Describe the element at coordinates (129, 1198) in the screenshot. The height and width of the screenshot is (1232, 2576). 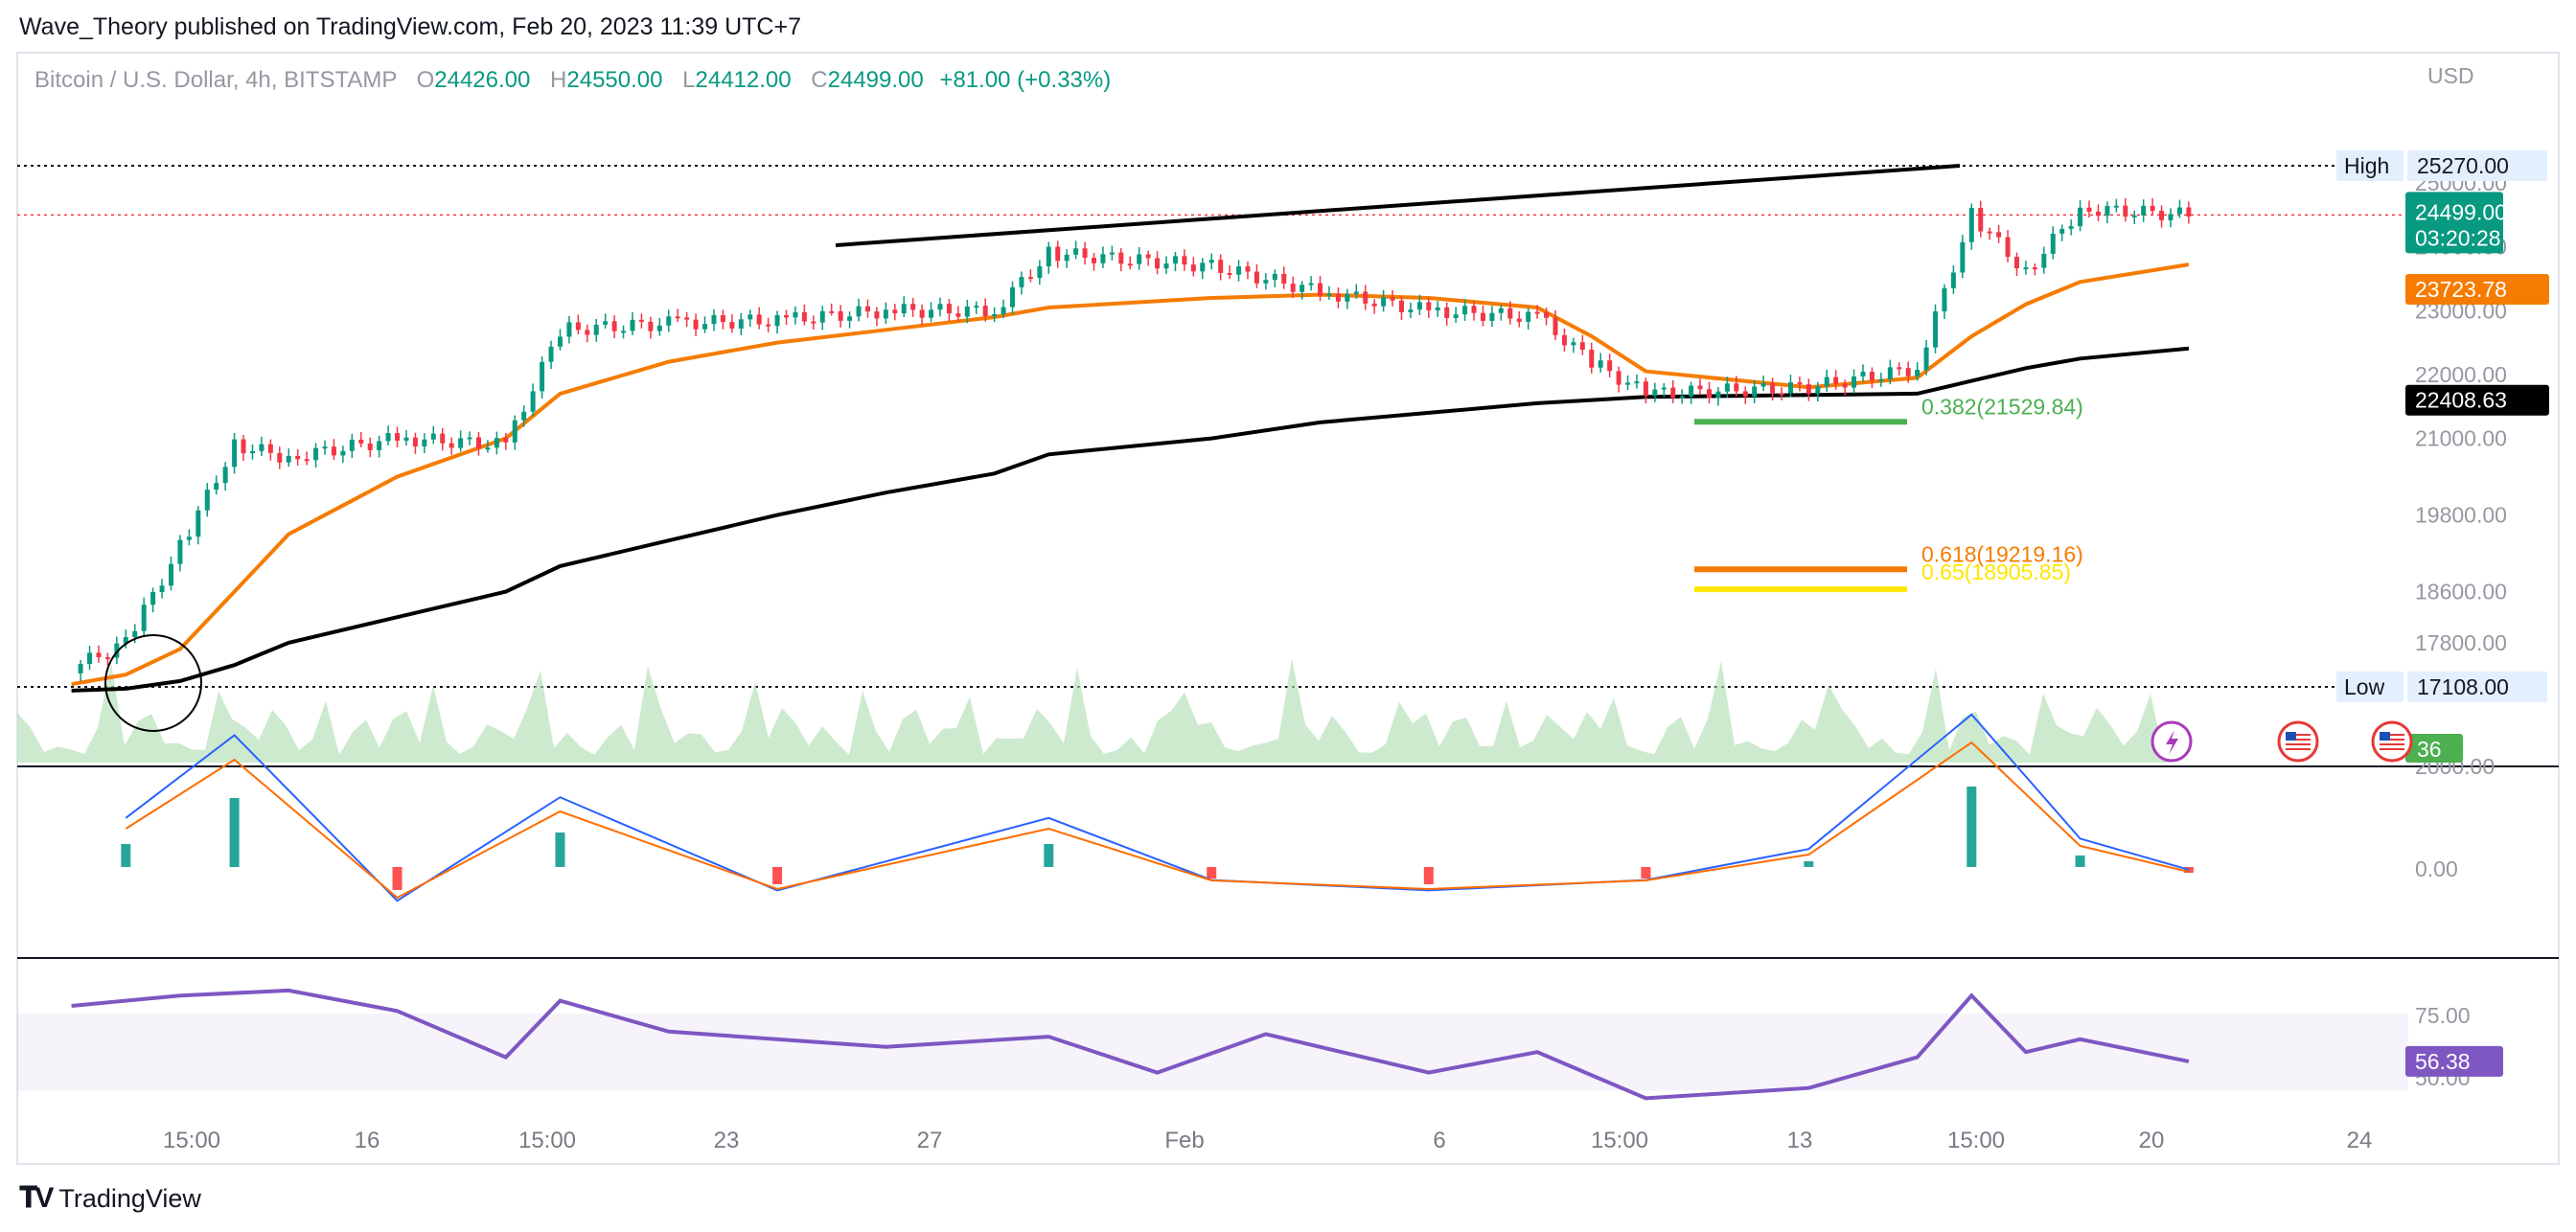
I see `brand-name: TradingView` at that location.